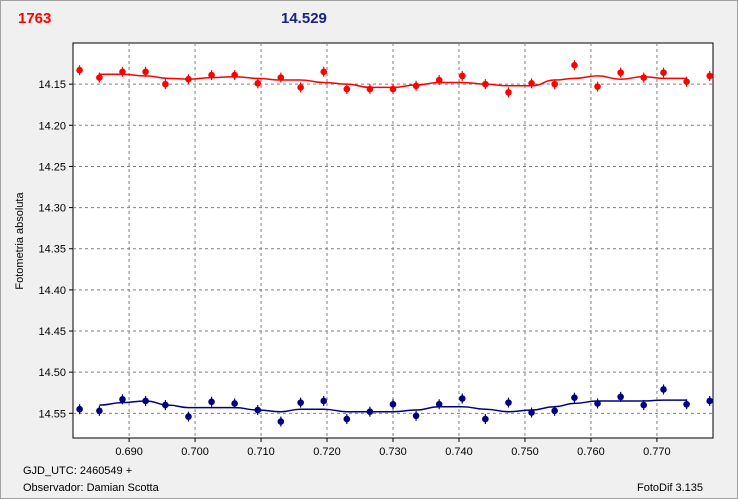 Image resolution: width=738 pixels, height=499 pixels. I want to click on x-tick-label: 0.690, so click(129, 452).